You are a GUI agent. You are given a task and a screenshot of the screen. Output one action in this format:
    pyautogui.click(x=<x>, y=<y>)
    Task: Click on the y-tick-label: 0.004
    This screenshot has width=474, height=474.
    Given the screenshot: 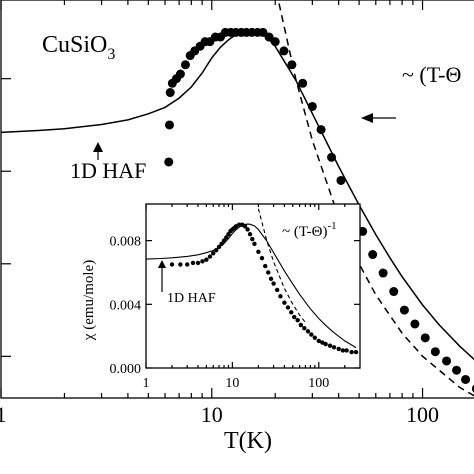 What is the action you would take?
    pyautogui.click(x=126, y=305)
    